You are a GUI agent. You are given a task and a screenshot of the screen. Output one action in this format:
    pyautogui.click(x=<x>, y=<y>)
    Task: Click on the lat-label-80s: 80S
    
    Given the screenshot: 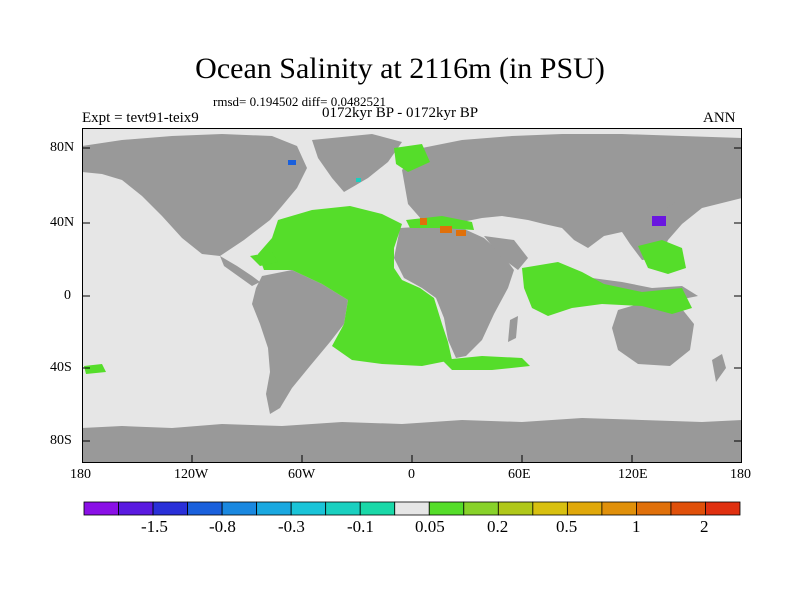 What is the action you would take?
    pyautogui.click(x=61, y=440)
    